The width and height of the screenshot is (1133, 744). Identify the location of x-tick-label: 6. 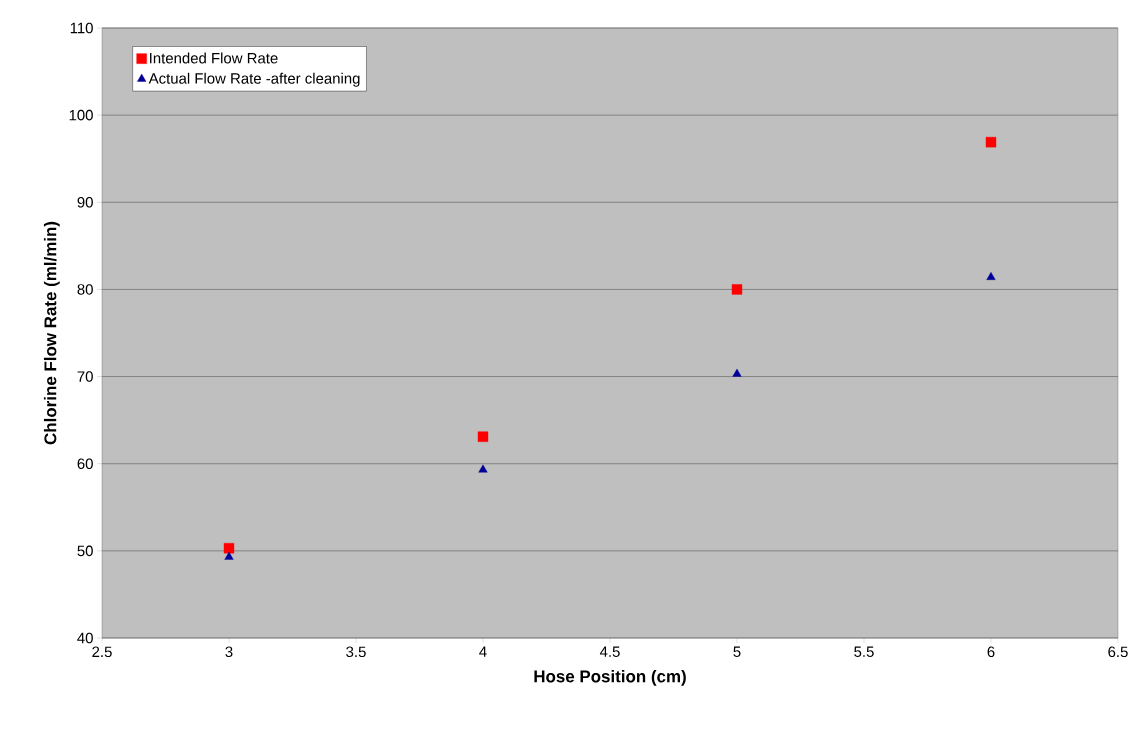
(991, 652).